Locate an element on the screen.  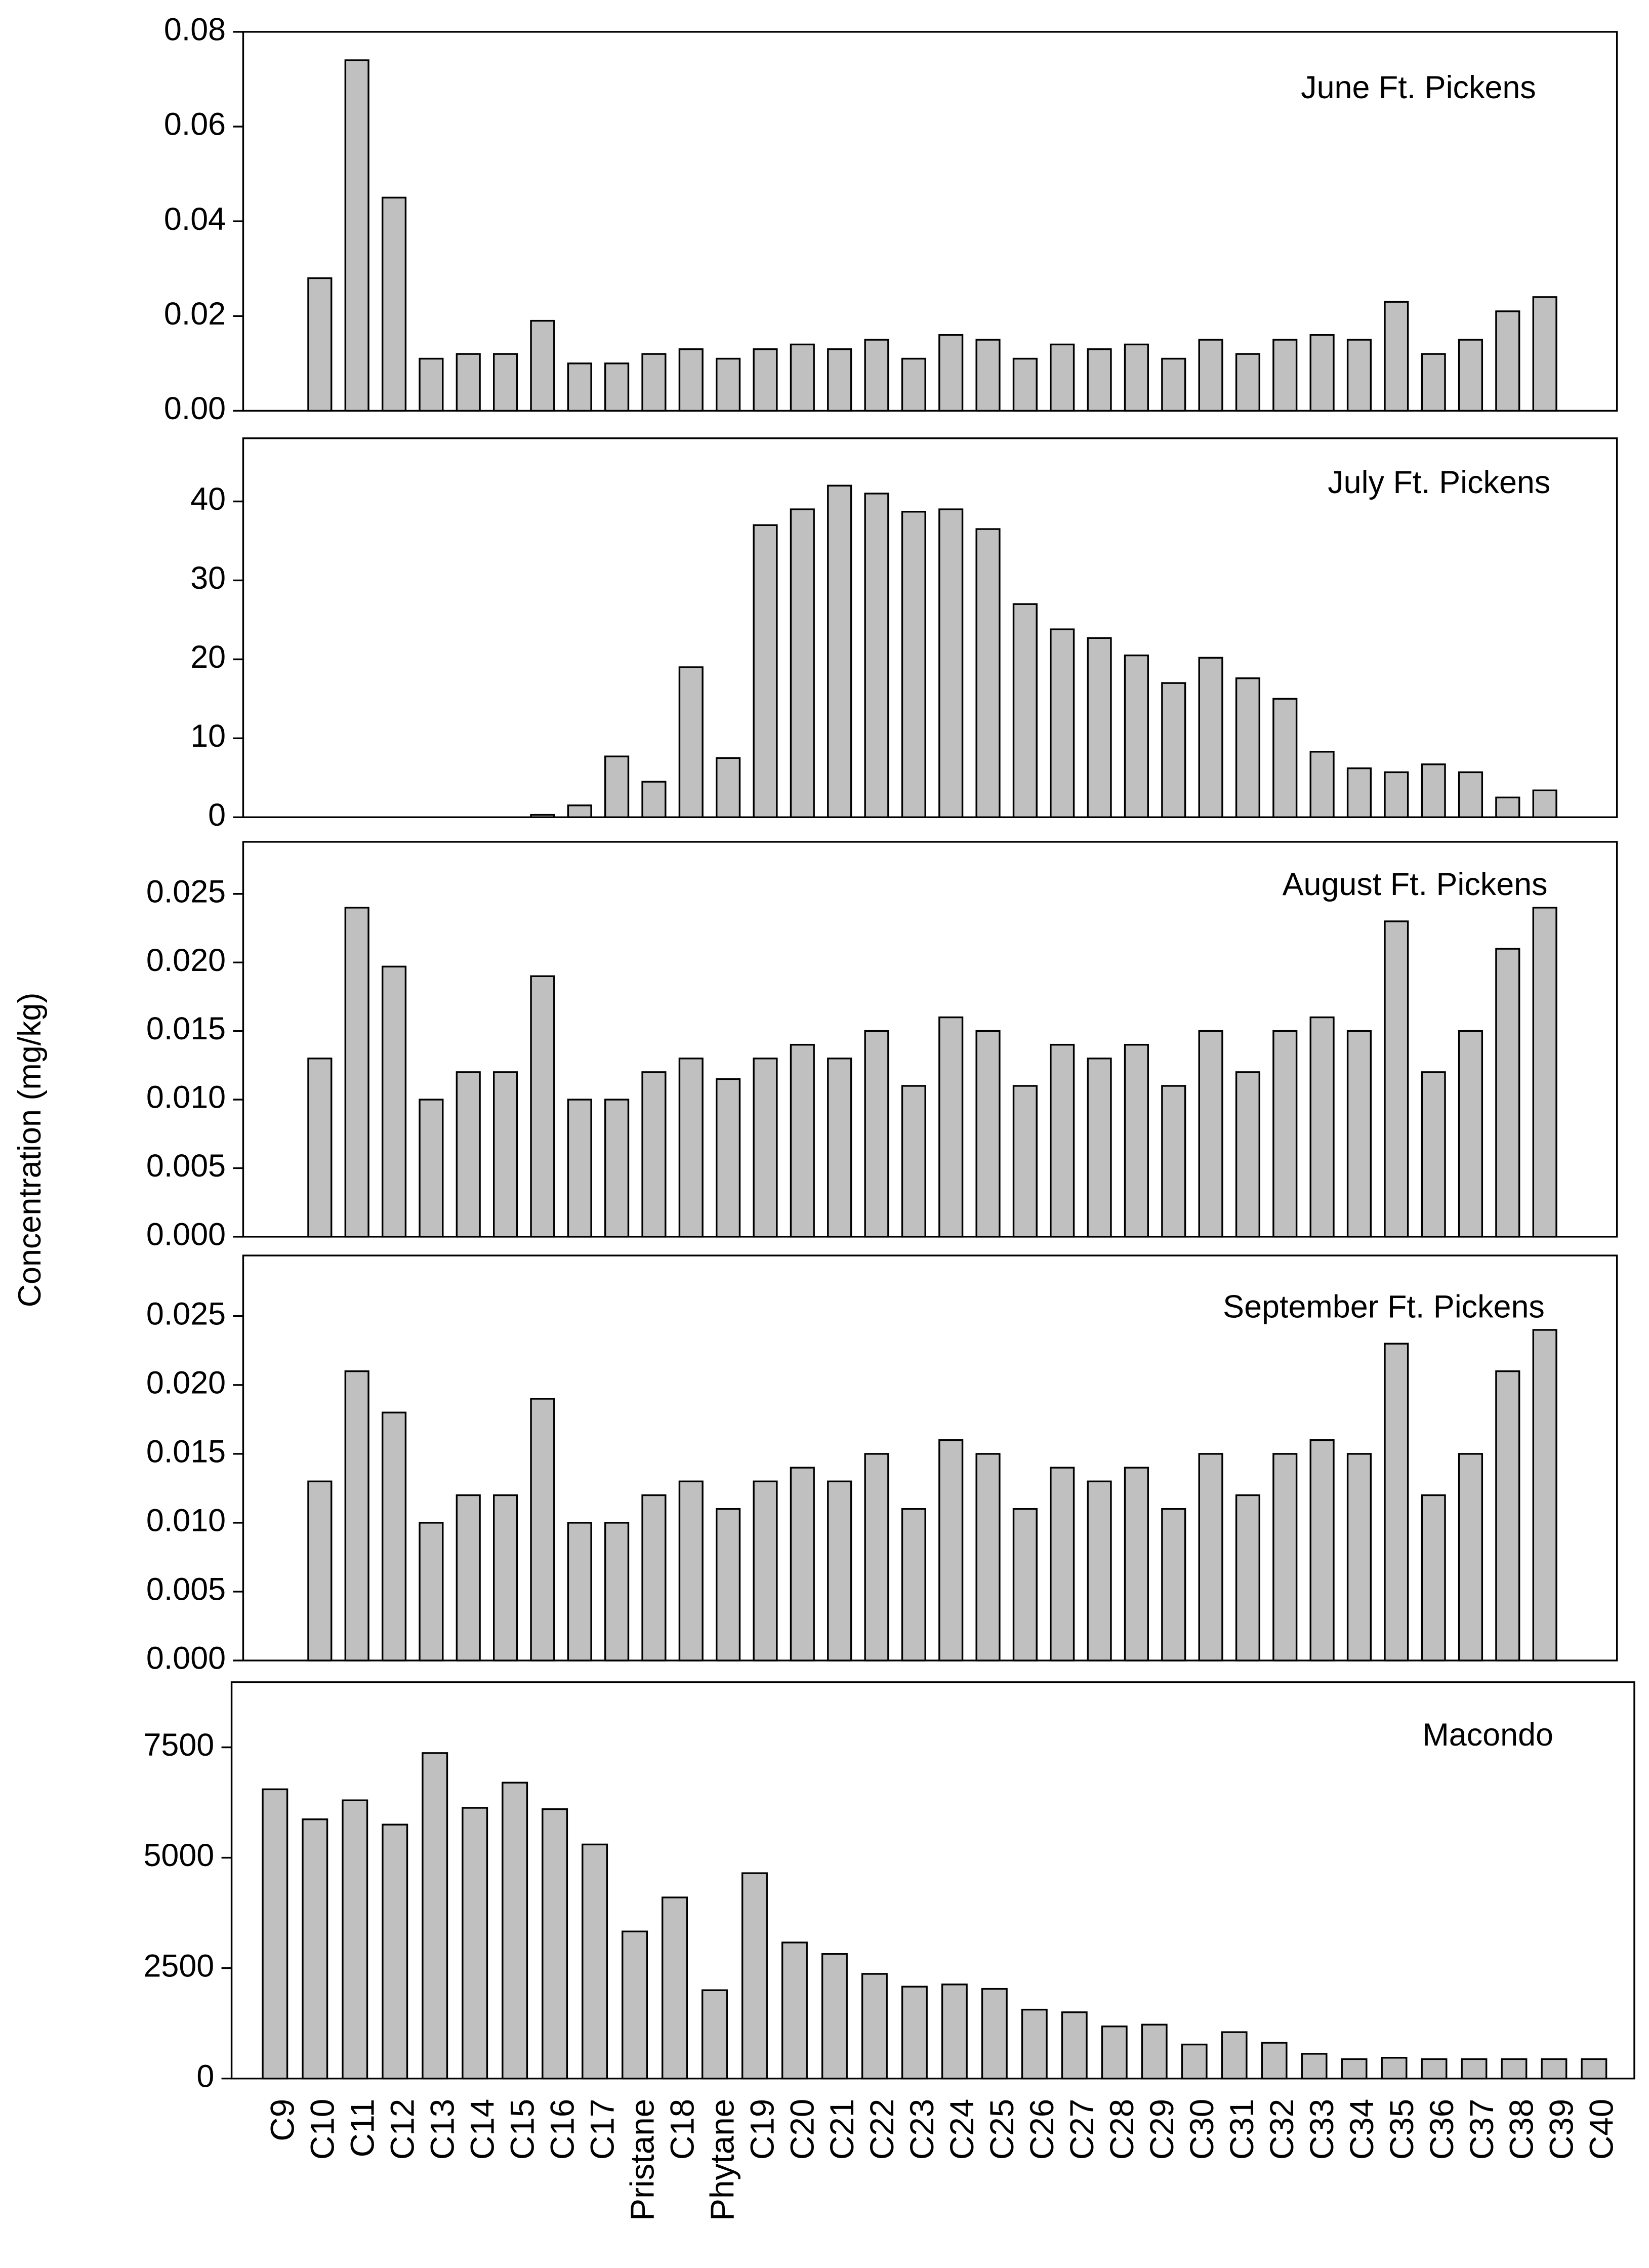
y-tick-label: 2500 is located at coordinates (178, 1965).